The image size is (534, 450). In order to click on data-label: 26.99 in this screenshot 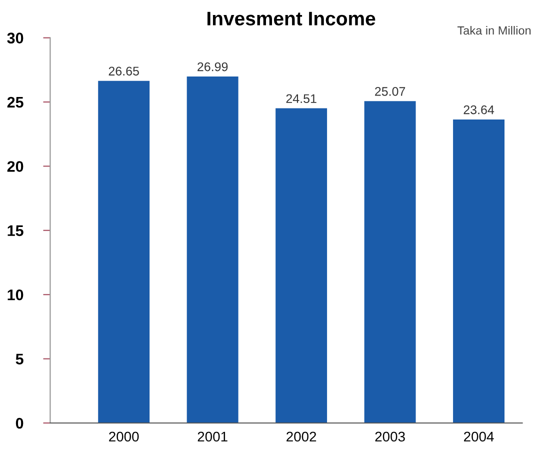, I will do `click(213, 67)`.